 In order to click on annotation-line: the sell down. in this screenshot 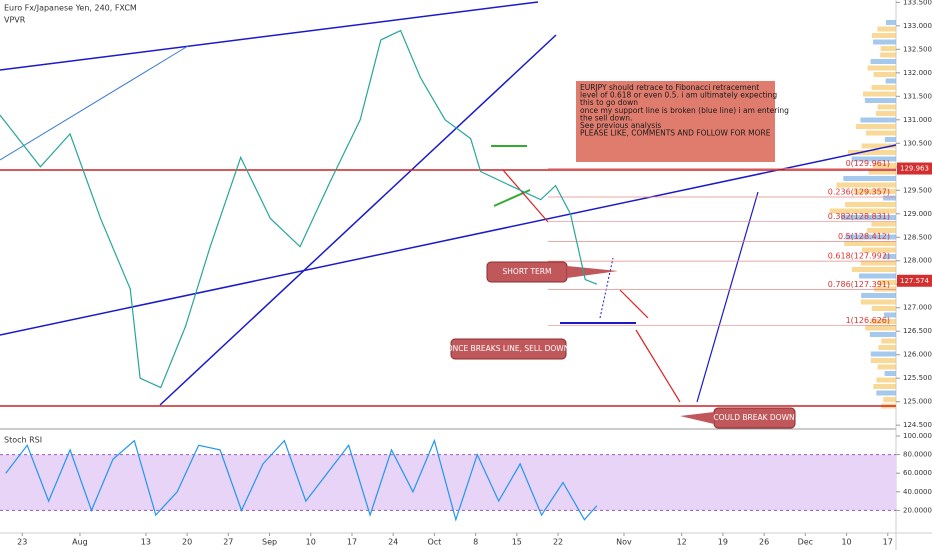, I will do `click(606, 117)`.